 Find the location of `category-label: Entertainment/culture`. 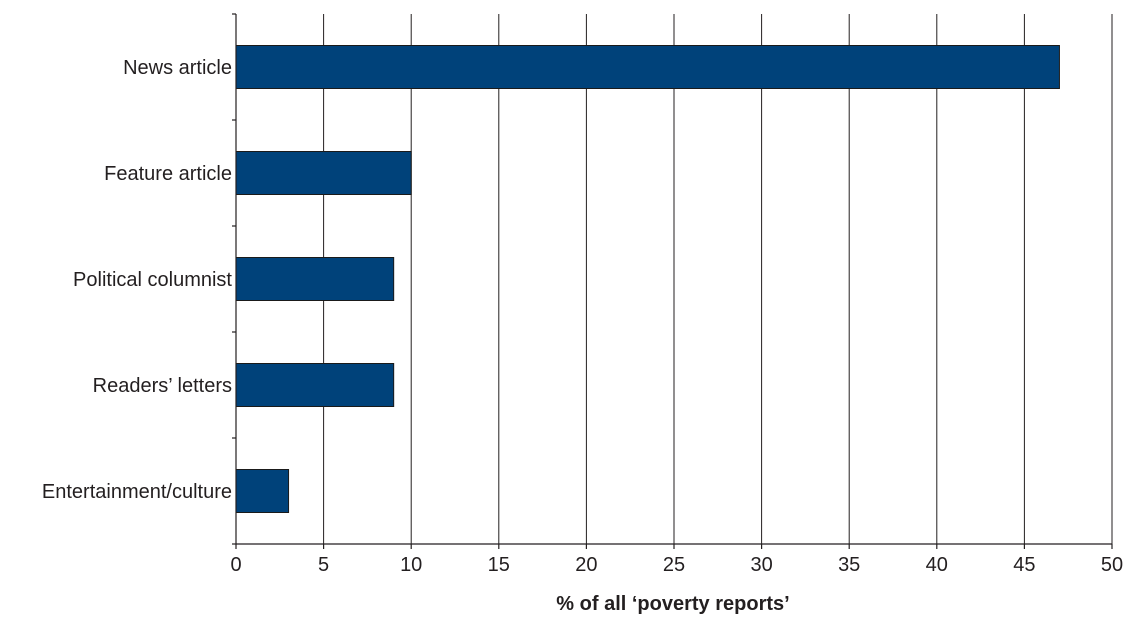

category-label: Entertainment/culture is located at coordinates (137, 492).